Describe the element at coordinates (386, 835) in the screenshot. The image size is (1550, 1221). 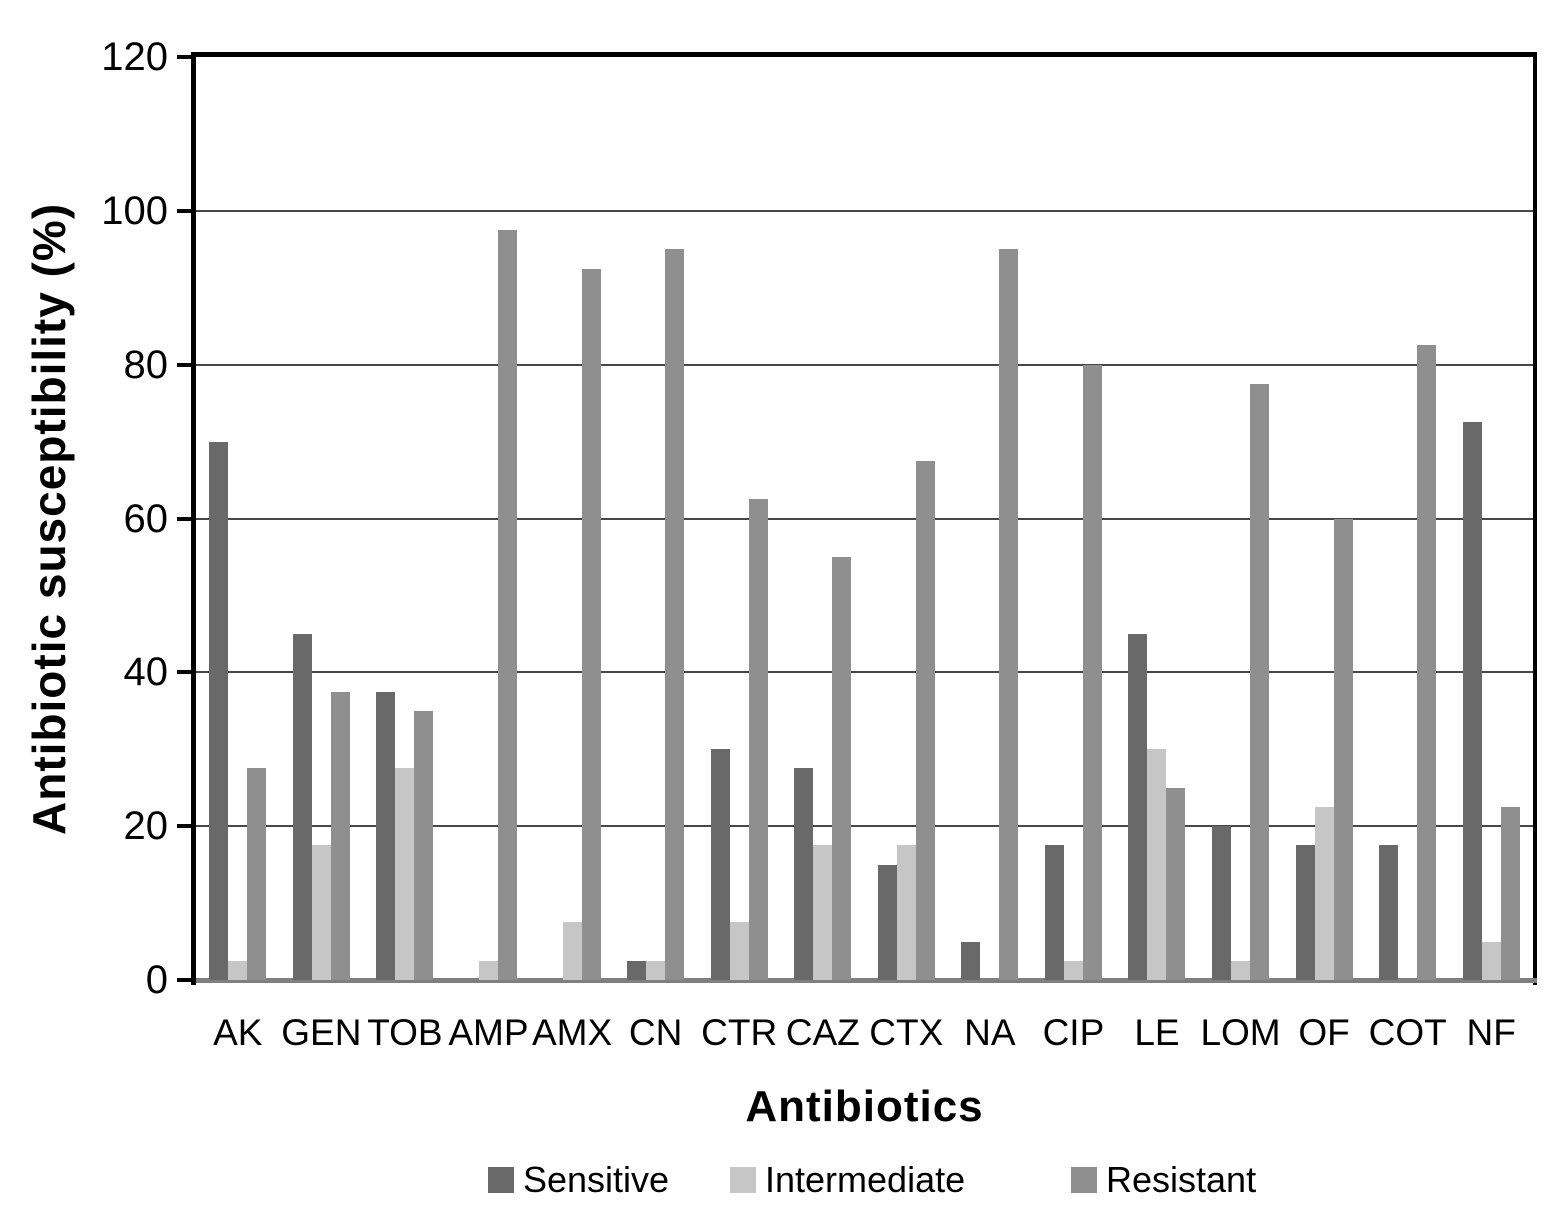
I see `bar-TOB-sensitive` at that location.